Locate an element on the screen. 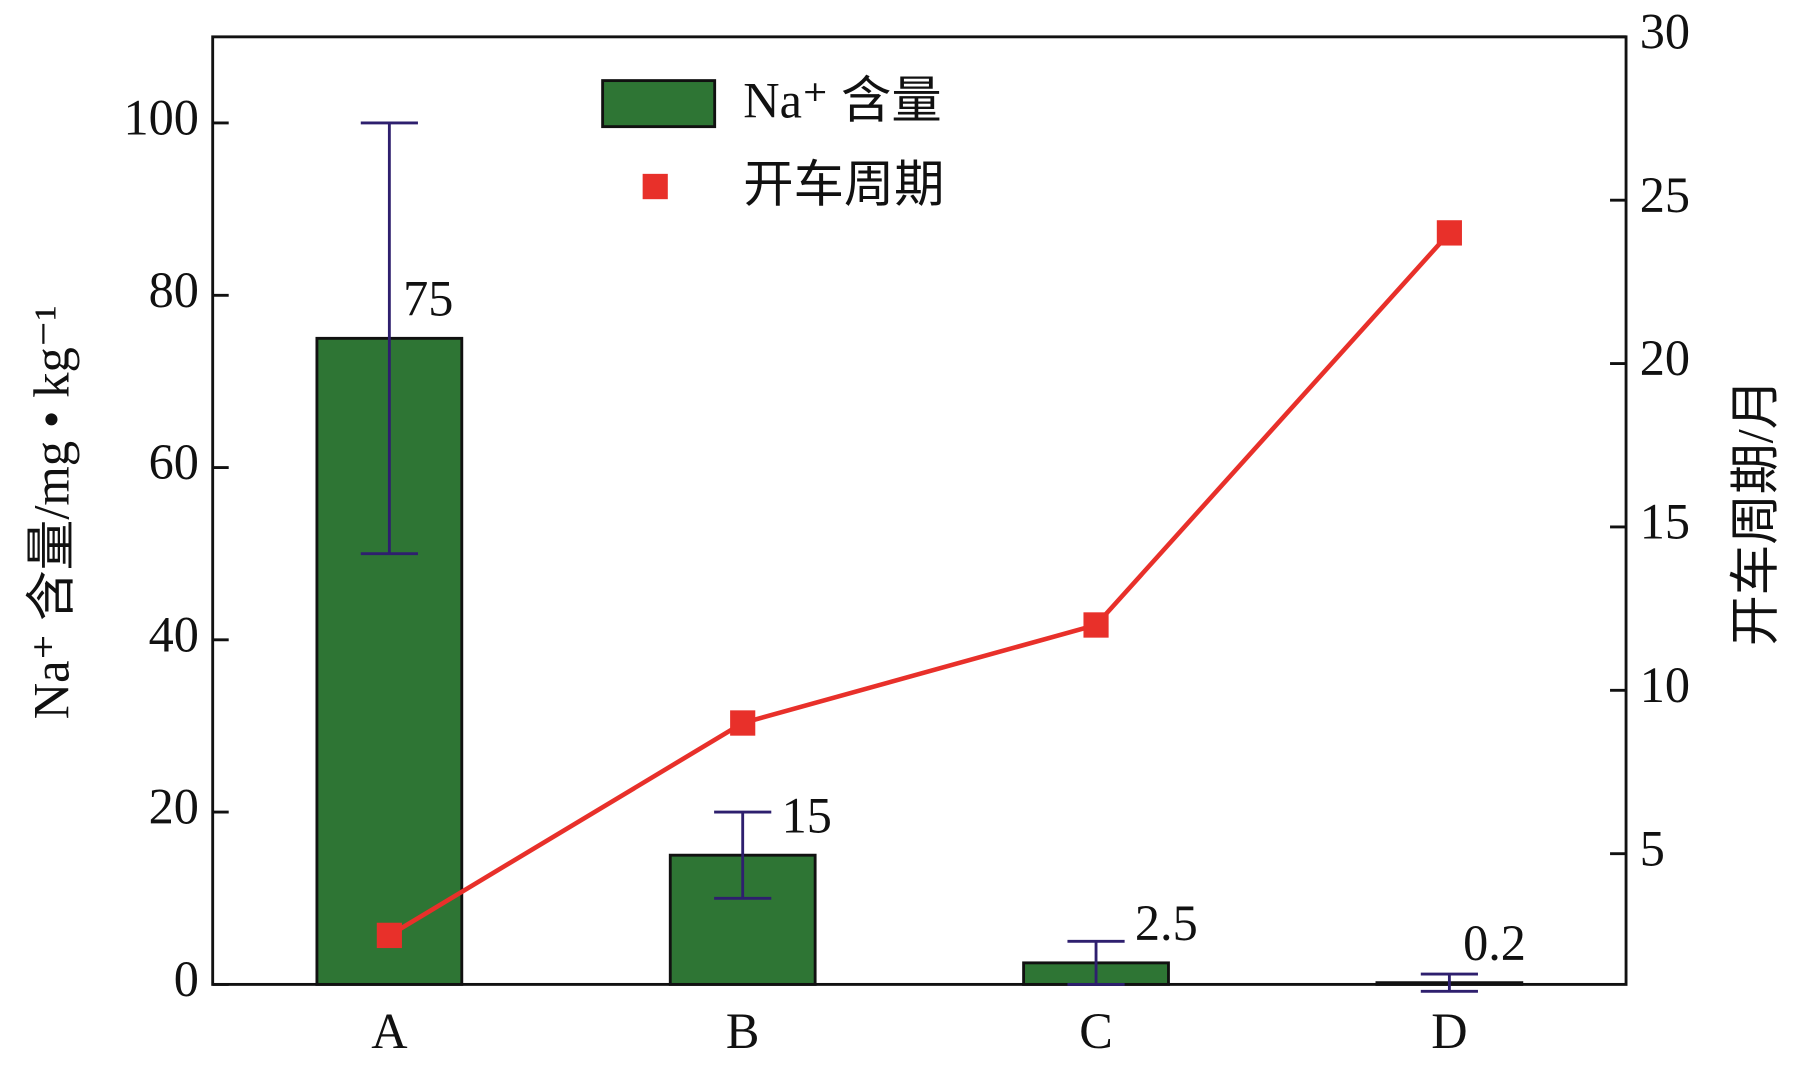 The height and width of the screenshot is (1065, 1793). value-label: 15 is located at coordinates (807, 815).